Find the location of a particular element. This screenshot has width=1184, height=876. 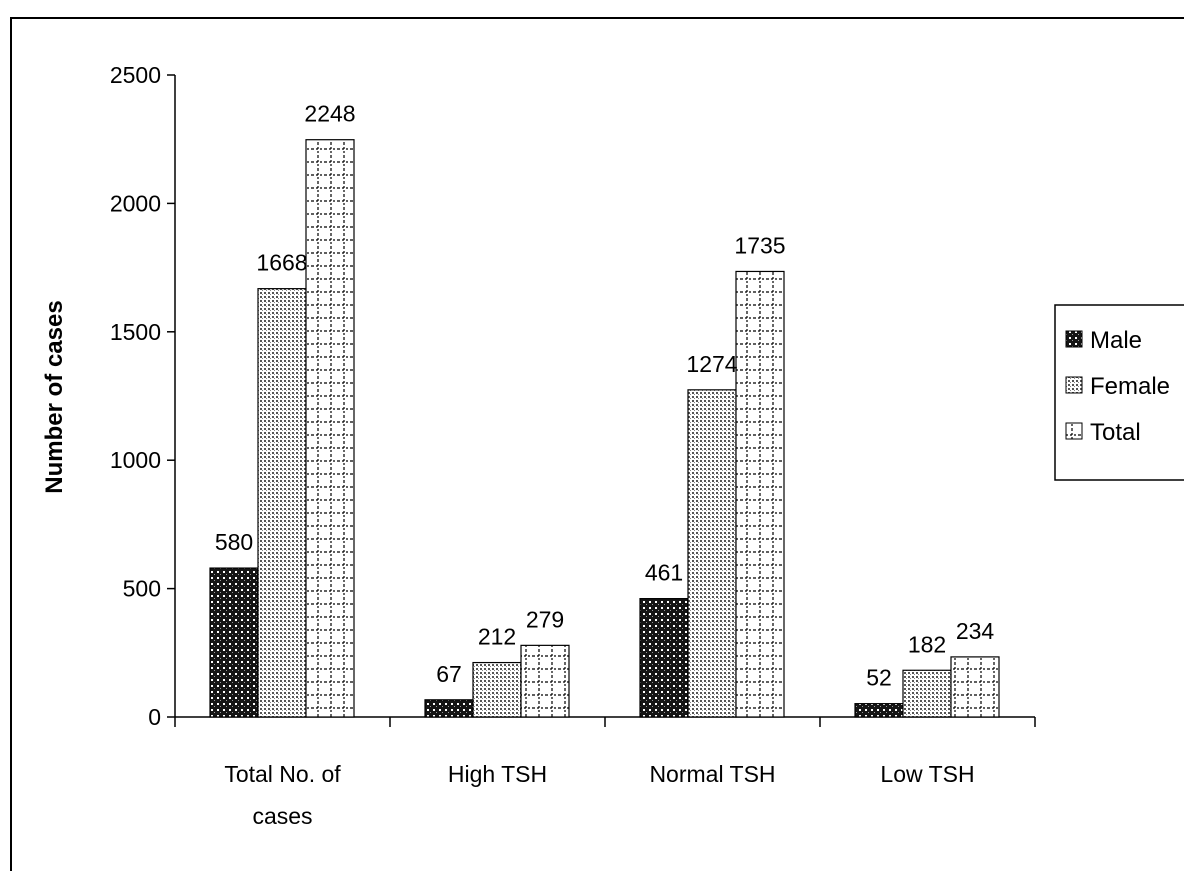

data-label: 1735 is located at coordinates (759, 245).